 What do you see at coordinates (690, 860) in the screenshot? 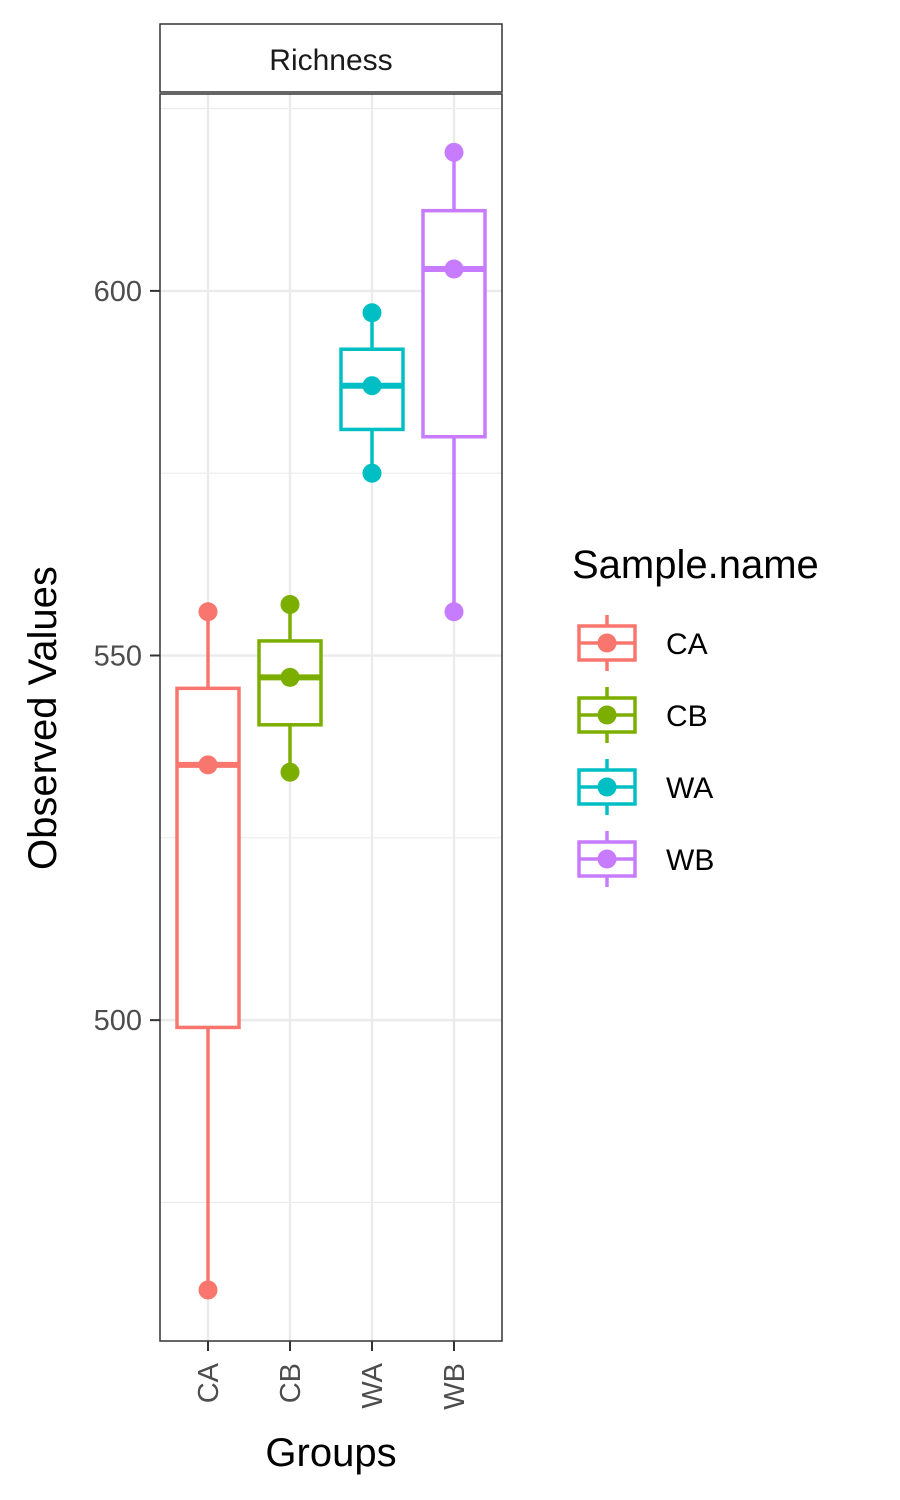
I see `legend-label: WB` at bounding box center [690, 860].